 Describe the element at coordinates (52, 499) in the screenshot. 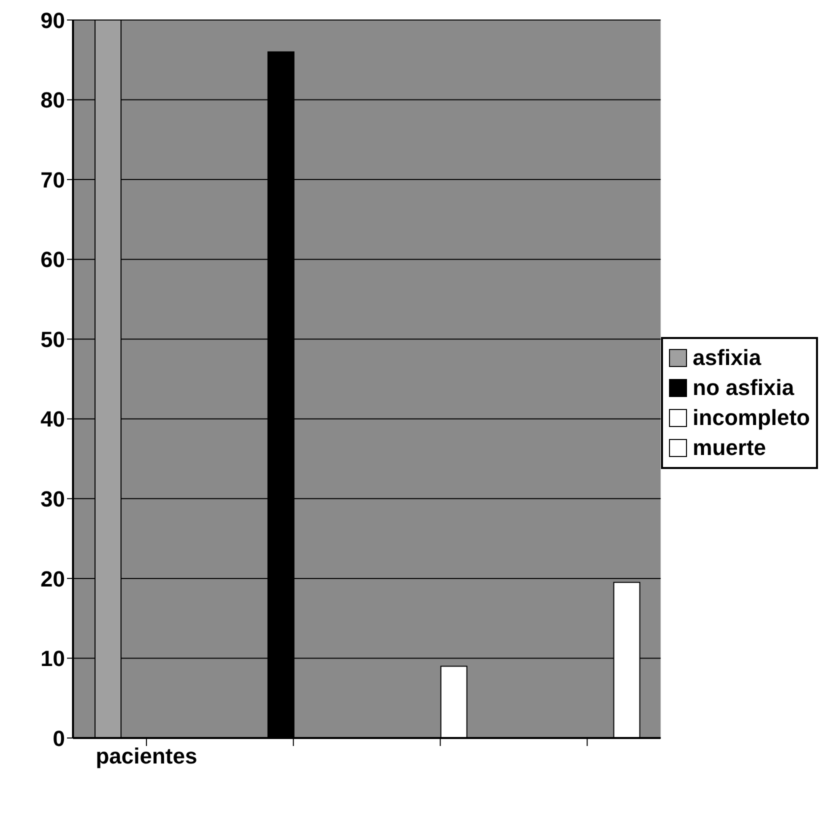

I see `y-tick-label: 30` at that location.